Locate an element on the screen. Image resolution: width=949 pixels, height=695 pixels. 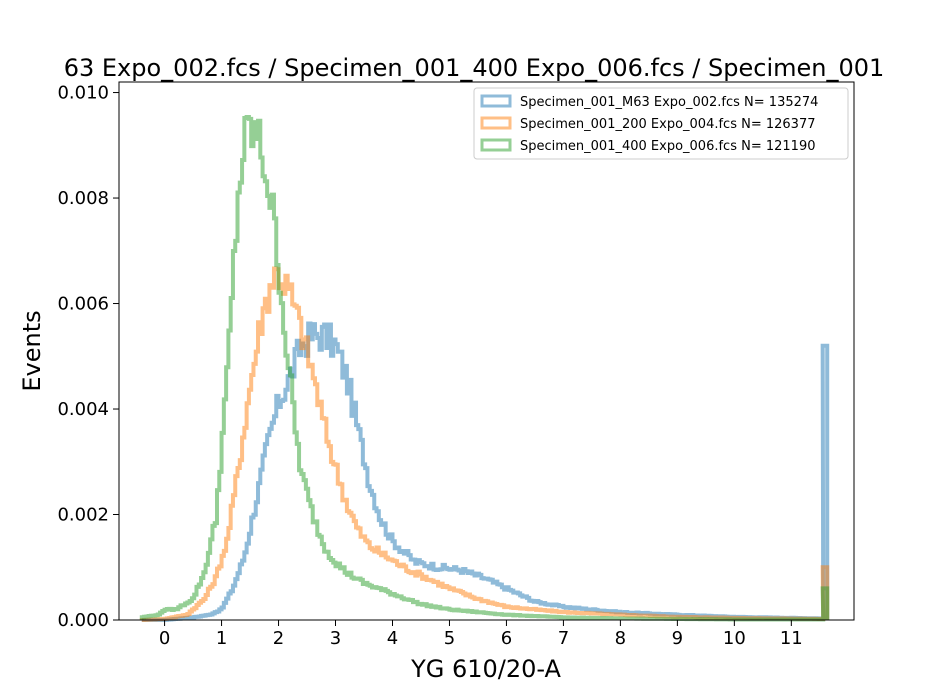
x-tick-label: 4 is located at coordinates (392, 638).